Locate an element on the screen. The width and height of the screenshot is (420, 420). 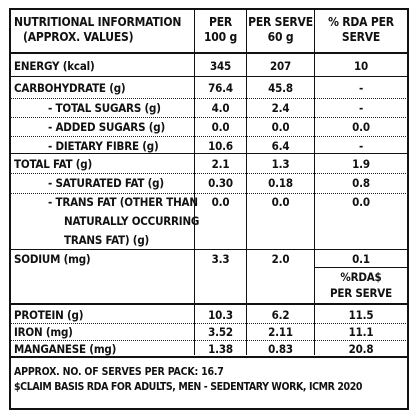
header-subtitle: (APPROX. VALUES) is located at coordinates (78, 37).